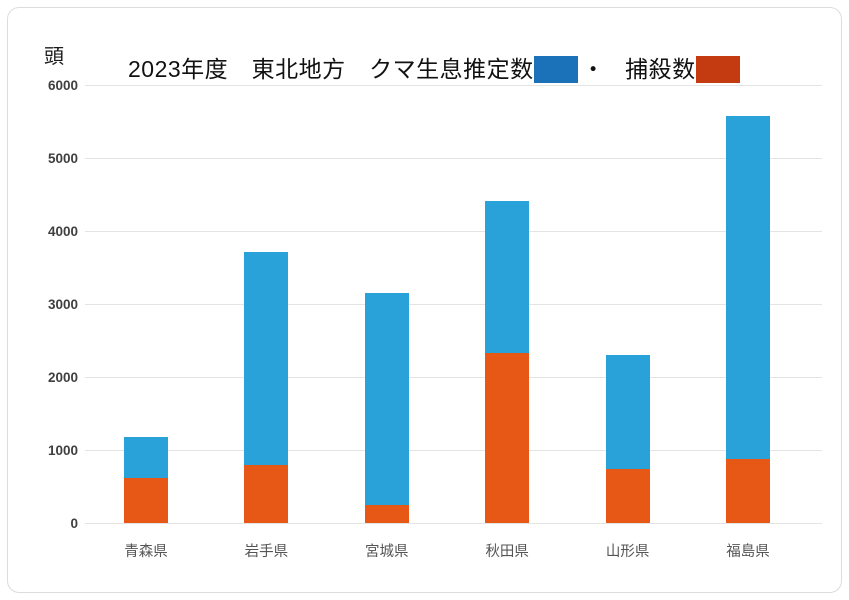 The image size is (849, 600). Describe the element at coordinates (62, 158) in the screenshot. I see `y-tick-label-5000: 5000` at that location.